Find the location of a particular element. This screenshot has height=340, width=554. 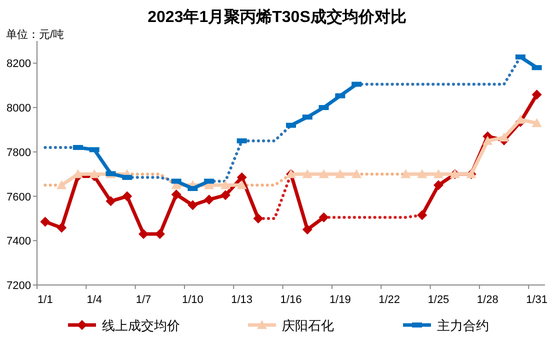

y-tick-label: 7400 is located at coordinates (18, 242).